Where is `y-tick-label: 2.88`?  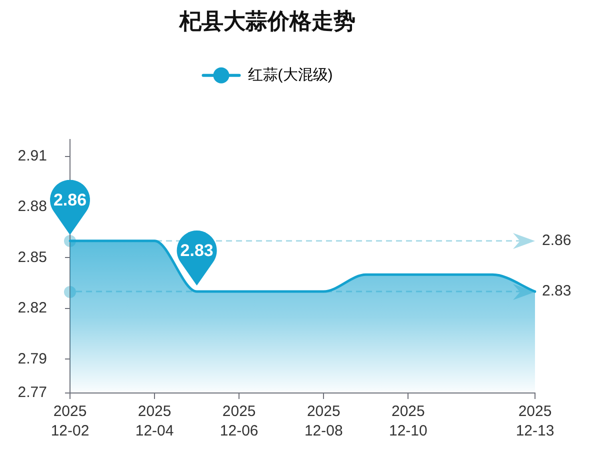 y-tick-label: 2.88 is located at coordinates (32, 207).